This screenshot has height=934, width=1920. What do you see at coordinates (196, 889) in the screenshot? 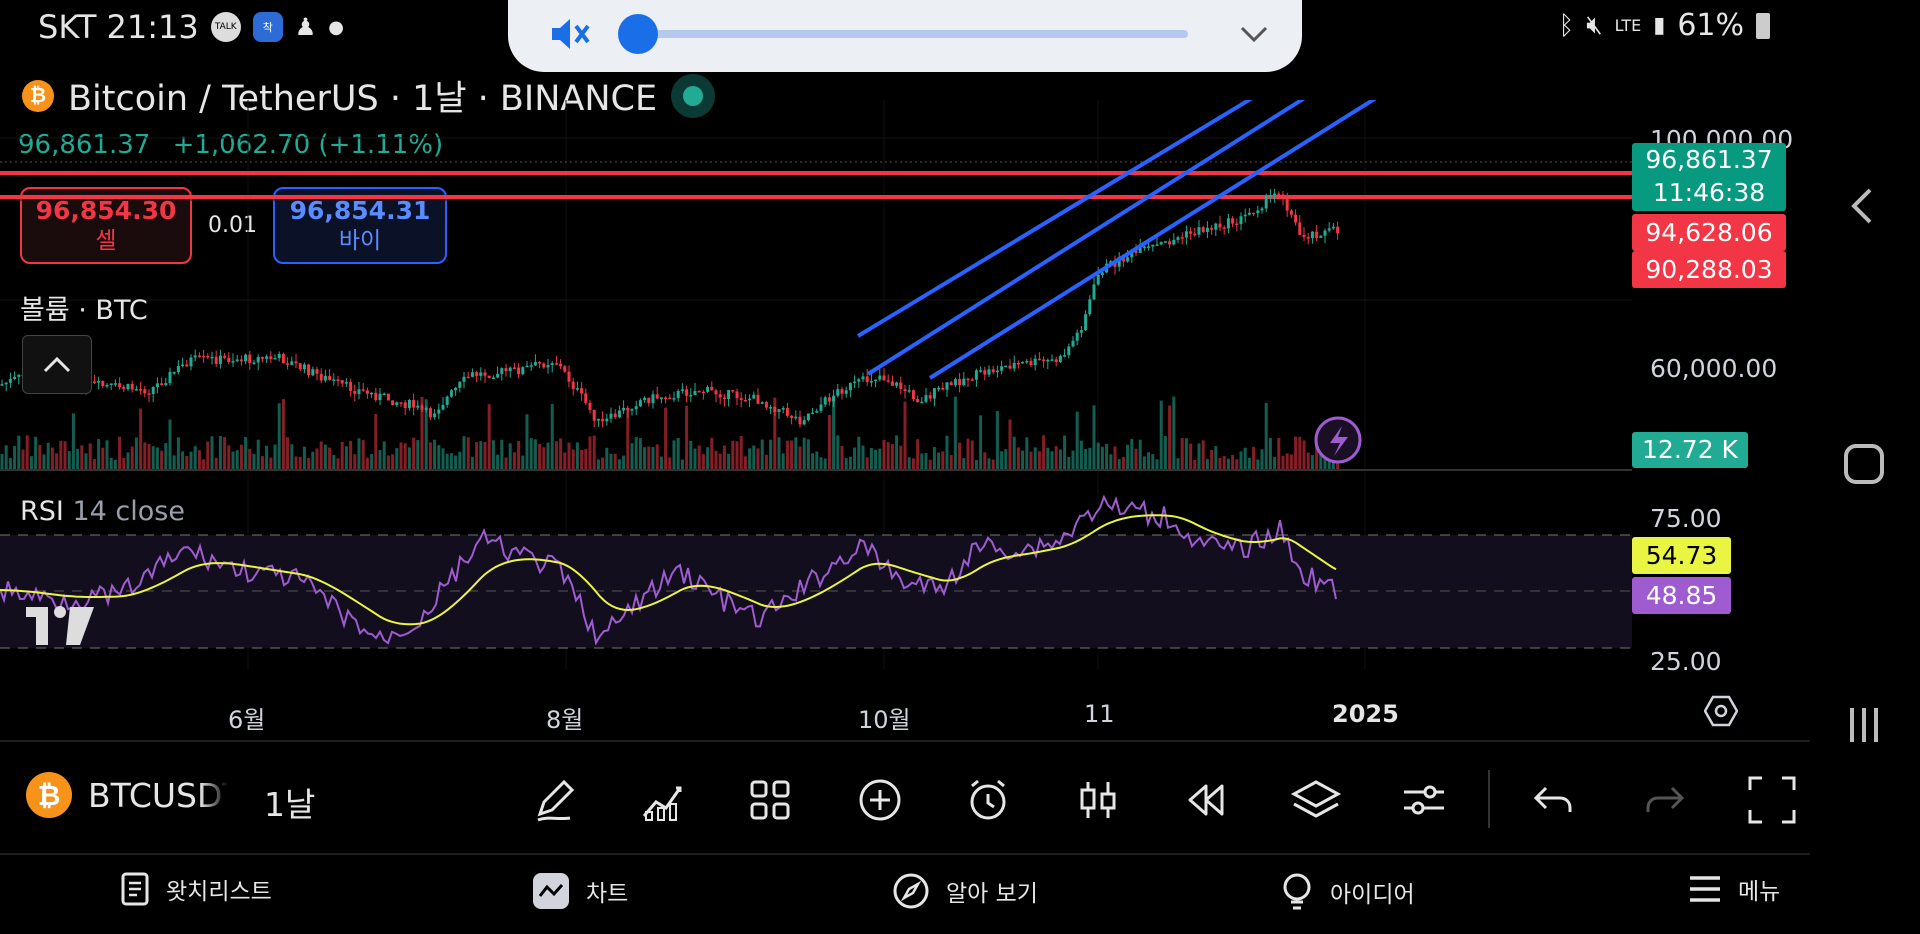
I see `nav-watchlist: 왓치리스트` at bounding box center [196, 889].